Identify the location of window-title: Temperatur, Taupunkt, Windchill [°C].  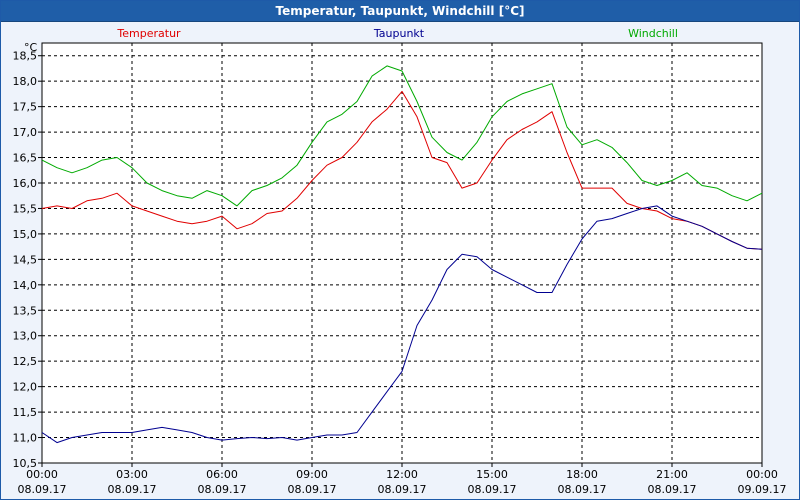
(400, 11).